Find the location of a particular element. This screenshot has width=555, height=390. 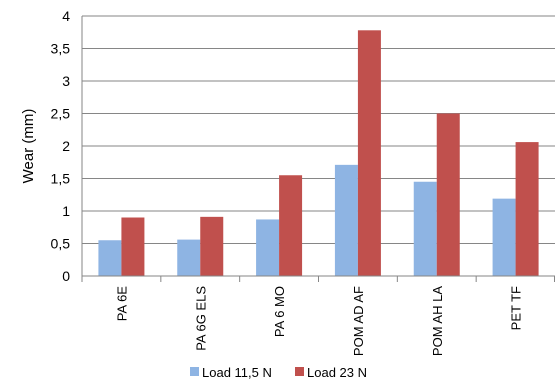

y-tick-label: 4 is located at coordinates (66, 16).